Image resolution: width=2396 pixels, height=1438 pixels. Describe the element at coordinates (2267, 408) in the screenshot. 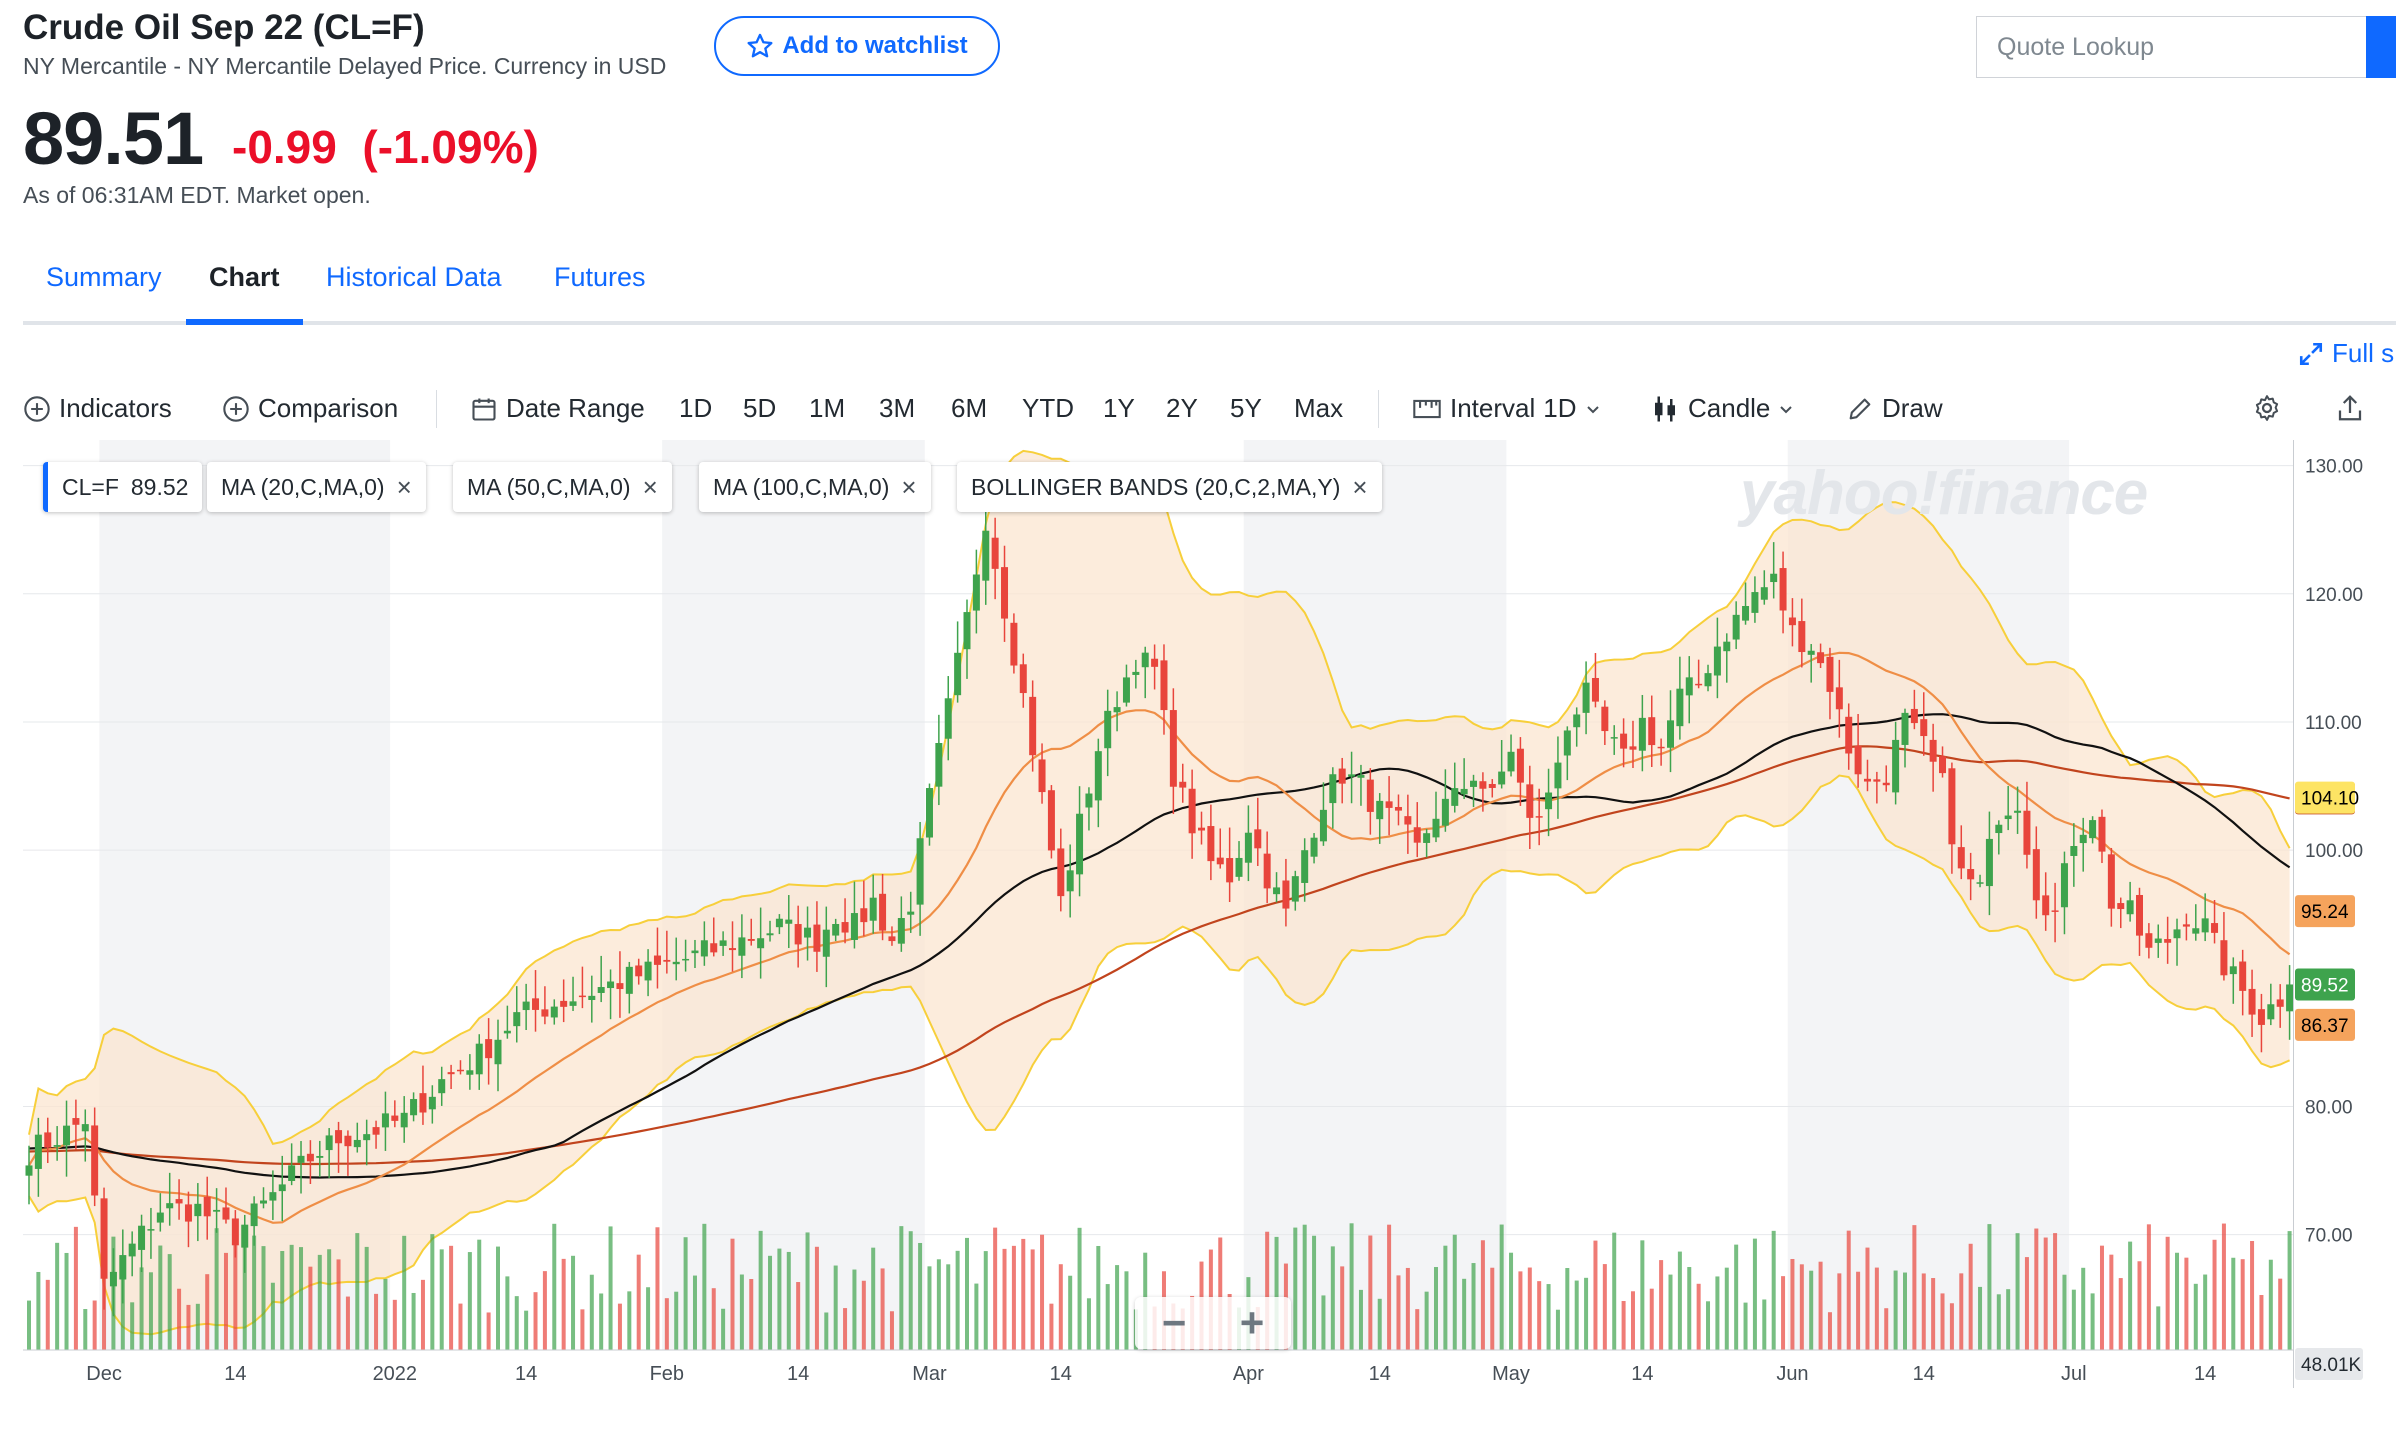

I see `settings-button` at that location.